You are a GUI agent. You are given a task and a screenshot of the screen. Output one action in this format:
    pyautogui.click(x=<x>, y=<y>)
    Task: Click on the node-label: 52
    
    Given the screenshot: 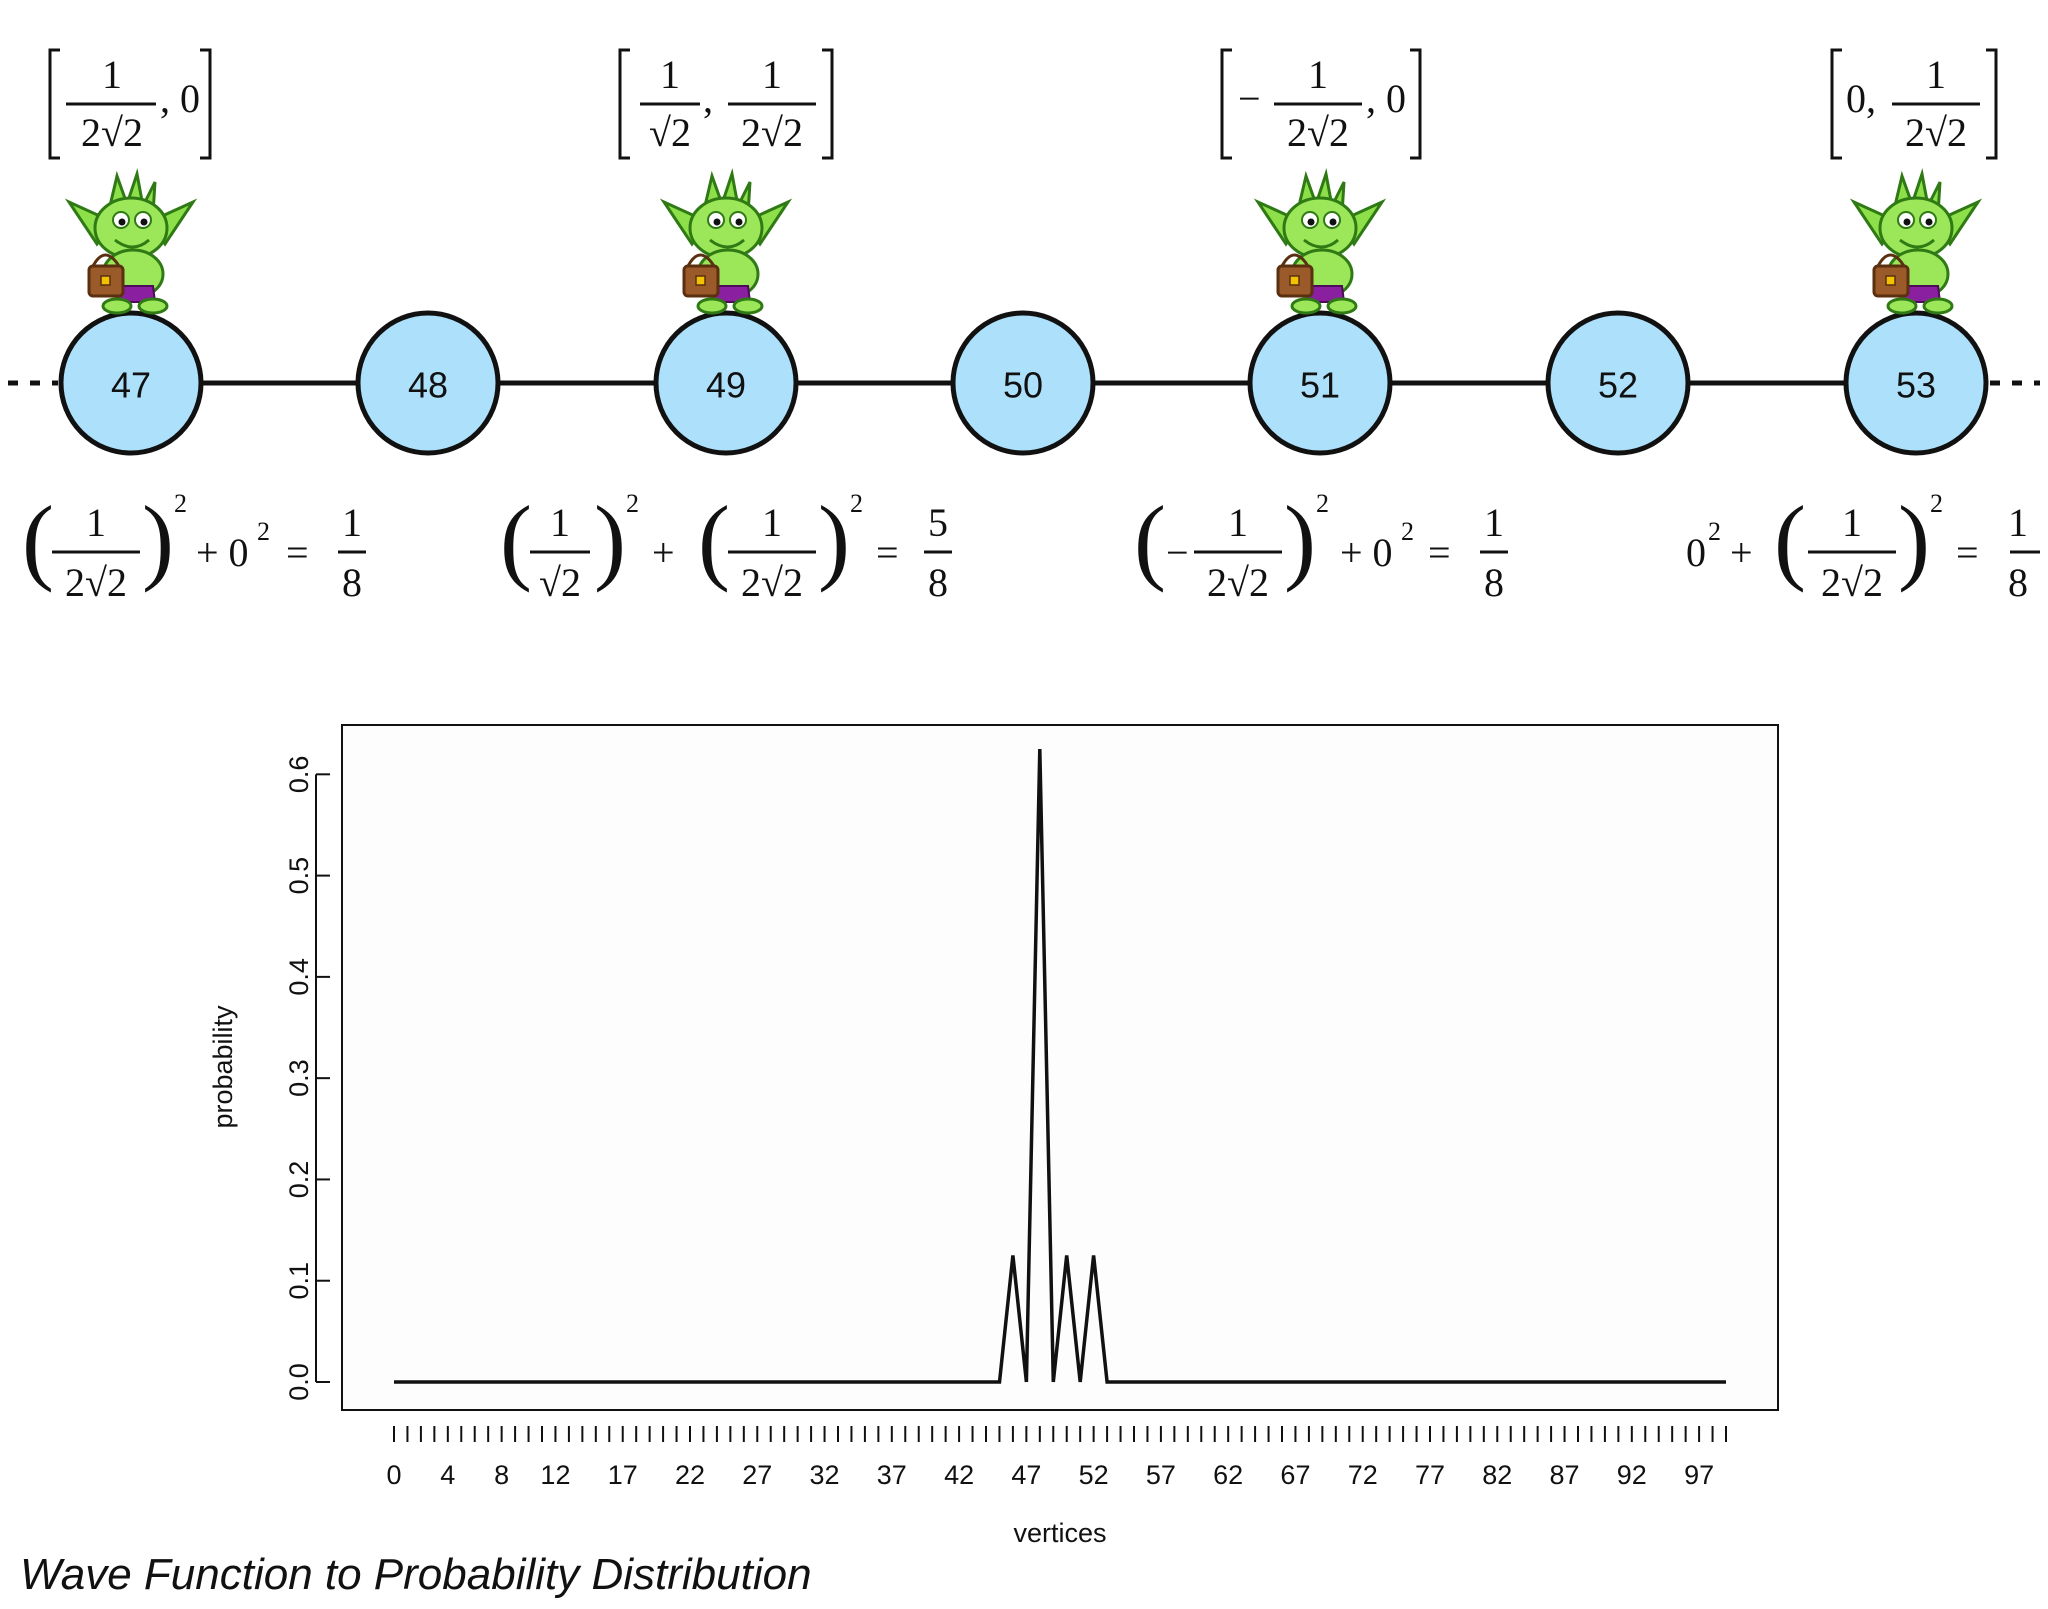 What is the action you would take?
    pyautogui.click(x=1618, y=385)
    